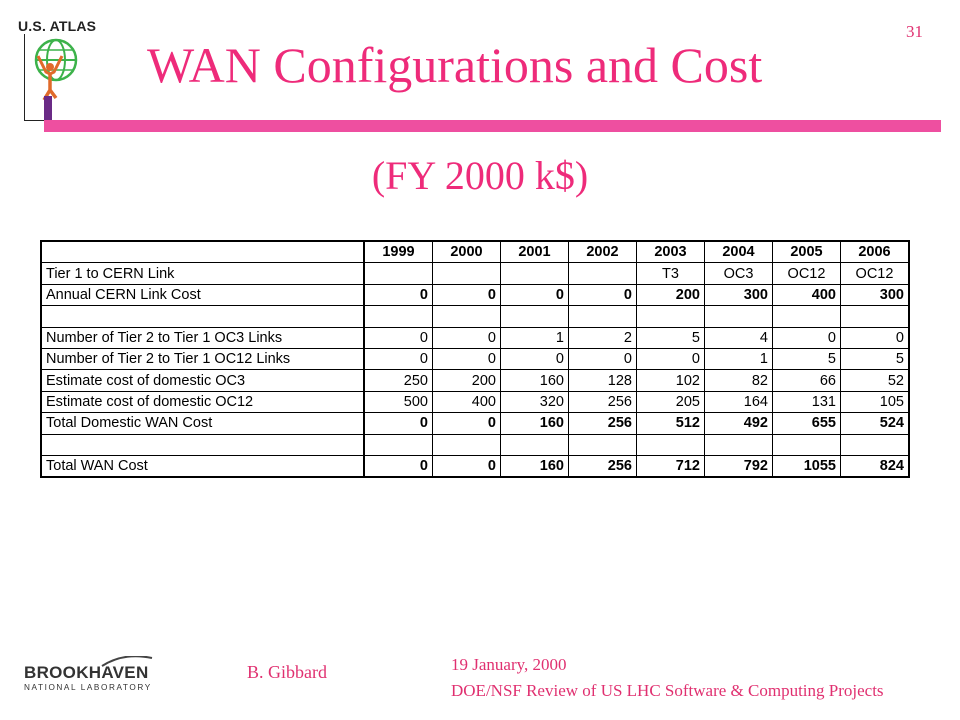 The width and height of the screenshot is (960, 720). What do you see at coordinates (670, 380) in the screenshot?
I see `table-cell: 102` at bounding box center [670, 380].